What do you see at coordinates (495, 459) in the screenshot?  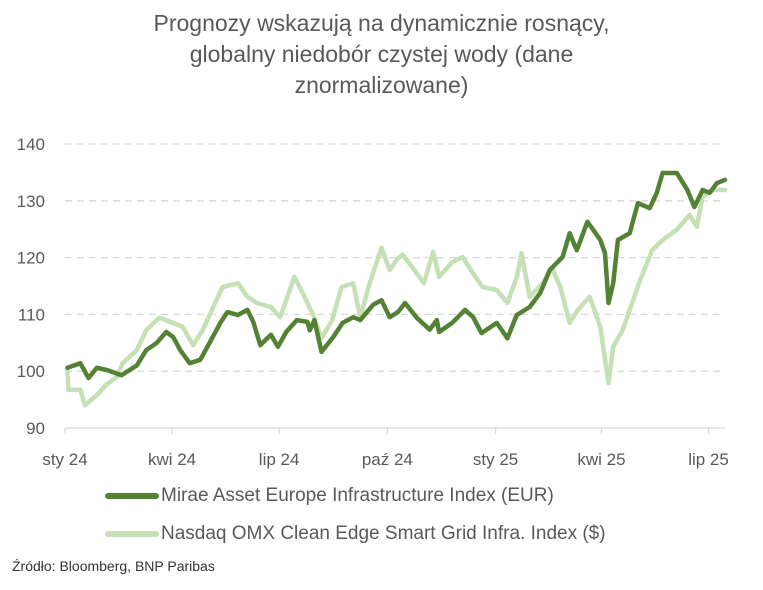 I see `x-tick-label: sty 25` at bounding box center [495, 459].